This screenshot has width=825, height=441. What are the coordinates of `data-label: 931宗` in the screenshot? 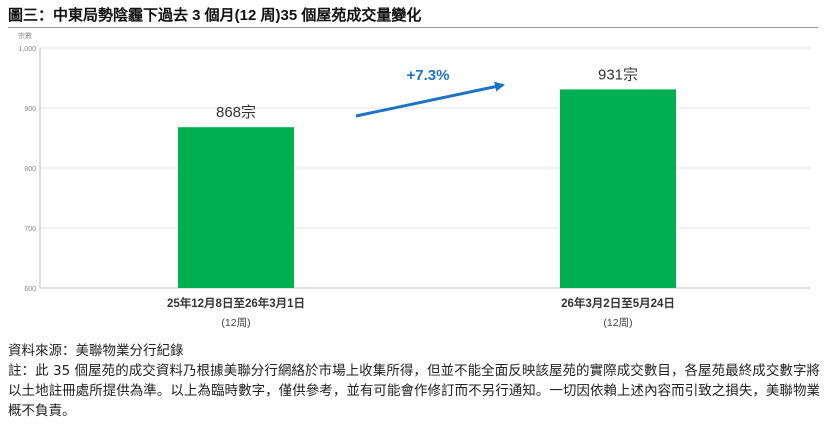 It's located at (618, 74).